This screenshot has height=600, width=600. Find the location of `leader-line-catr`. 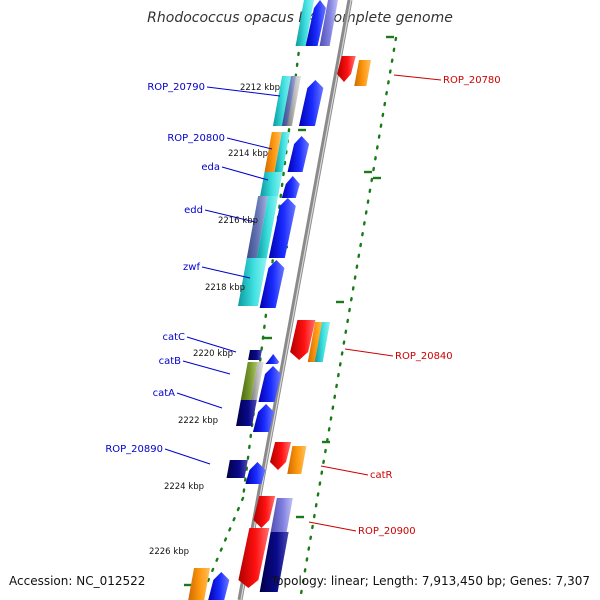

leader-line-catr is located at coordinates (344, 470).